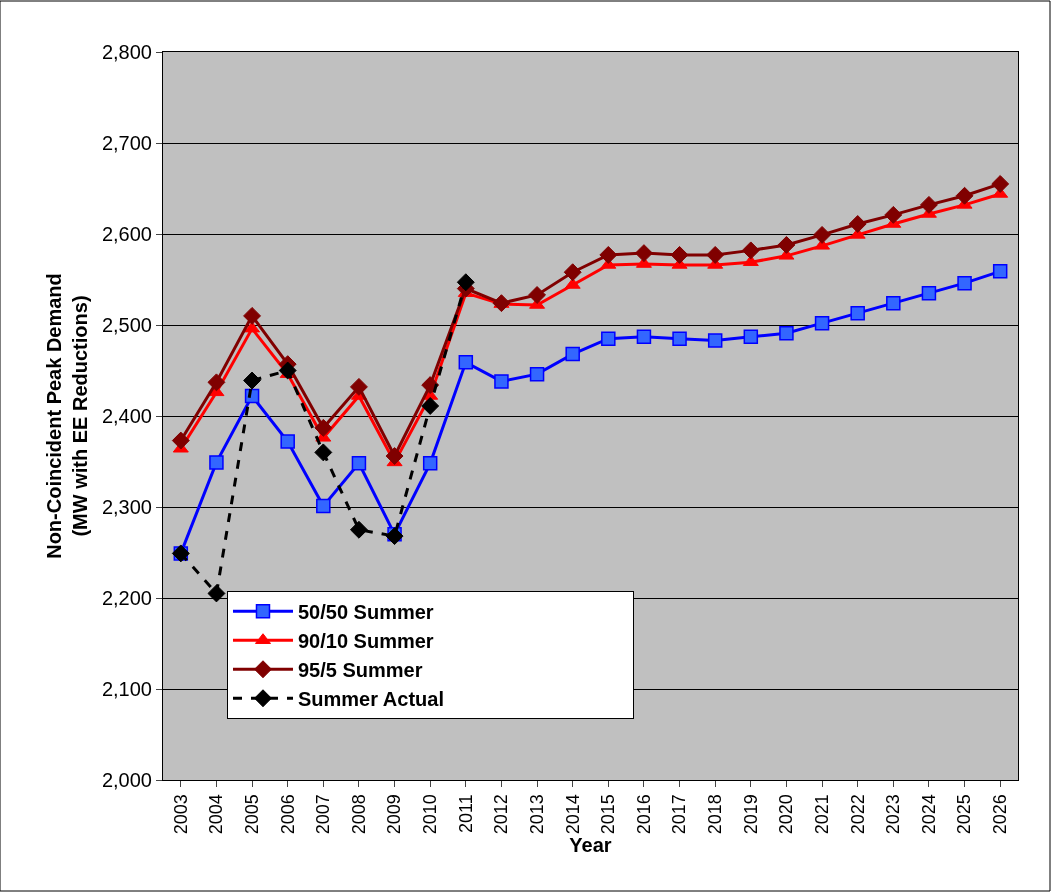 This screenshot has height=892, width=1051. I want to click on y-tick-label: 2,300, so click(126, 507).